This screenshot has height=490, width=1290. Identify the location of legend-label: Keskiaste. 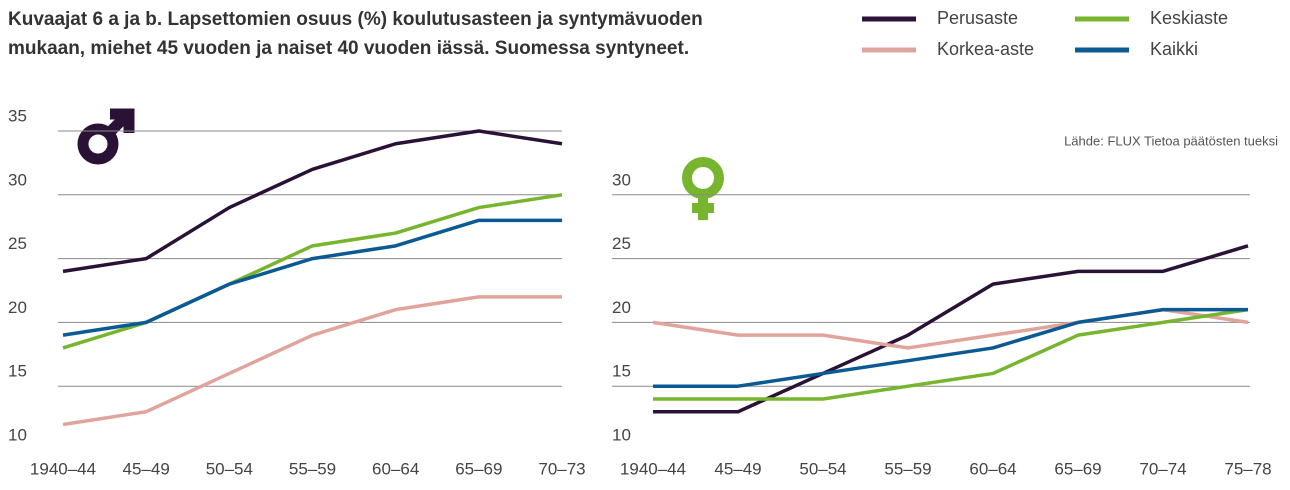
(1189, 18).